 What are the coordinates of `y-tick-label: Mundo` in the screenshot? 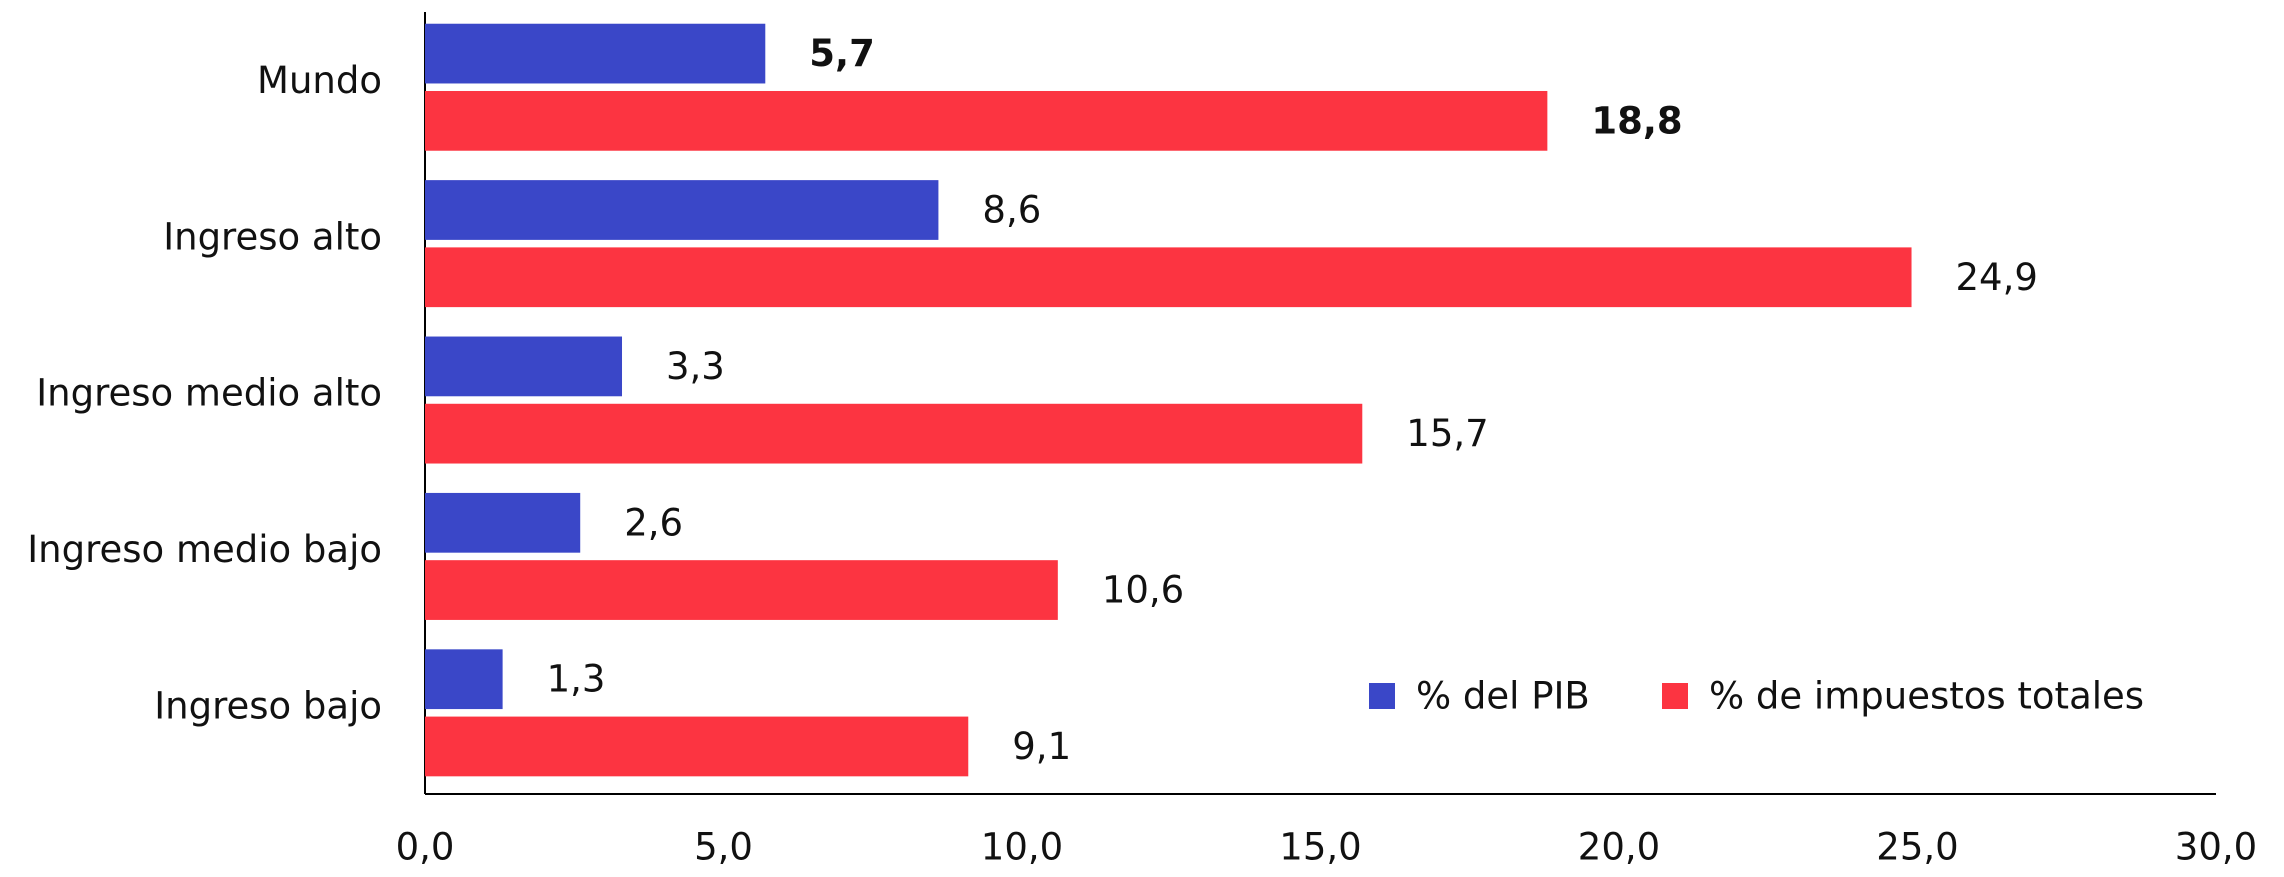 It's located at (319, 80).